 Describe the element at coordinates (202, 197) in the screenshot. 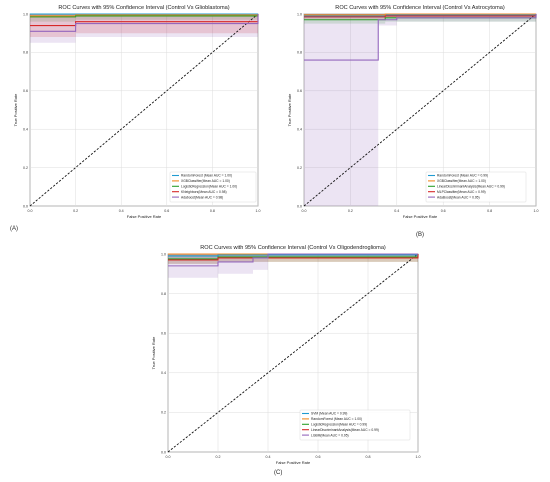

I see `legend-label-series-4: Adaboost(Mean AUC = 0.98)` at that location.